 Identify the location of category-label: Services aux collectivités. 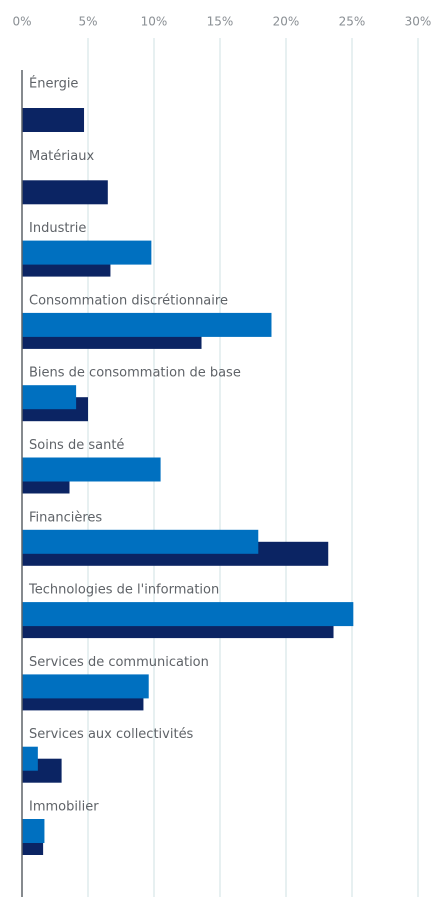
(111, 734).